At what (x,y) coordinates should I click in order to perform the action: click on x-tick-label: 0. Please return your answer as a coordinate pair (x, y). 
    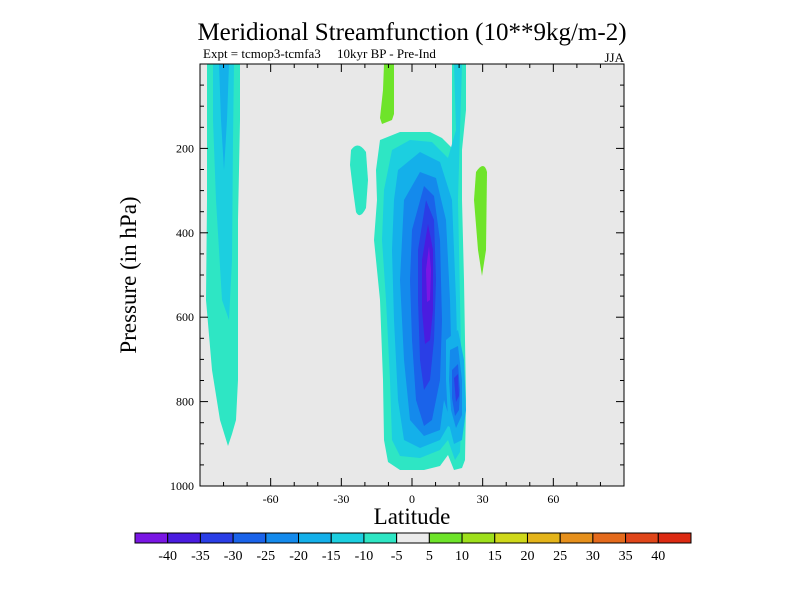
    Looking at the image, I should click on (412, 499).